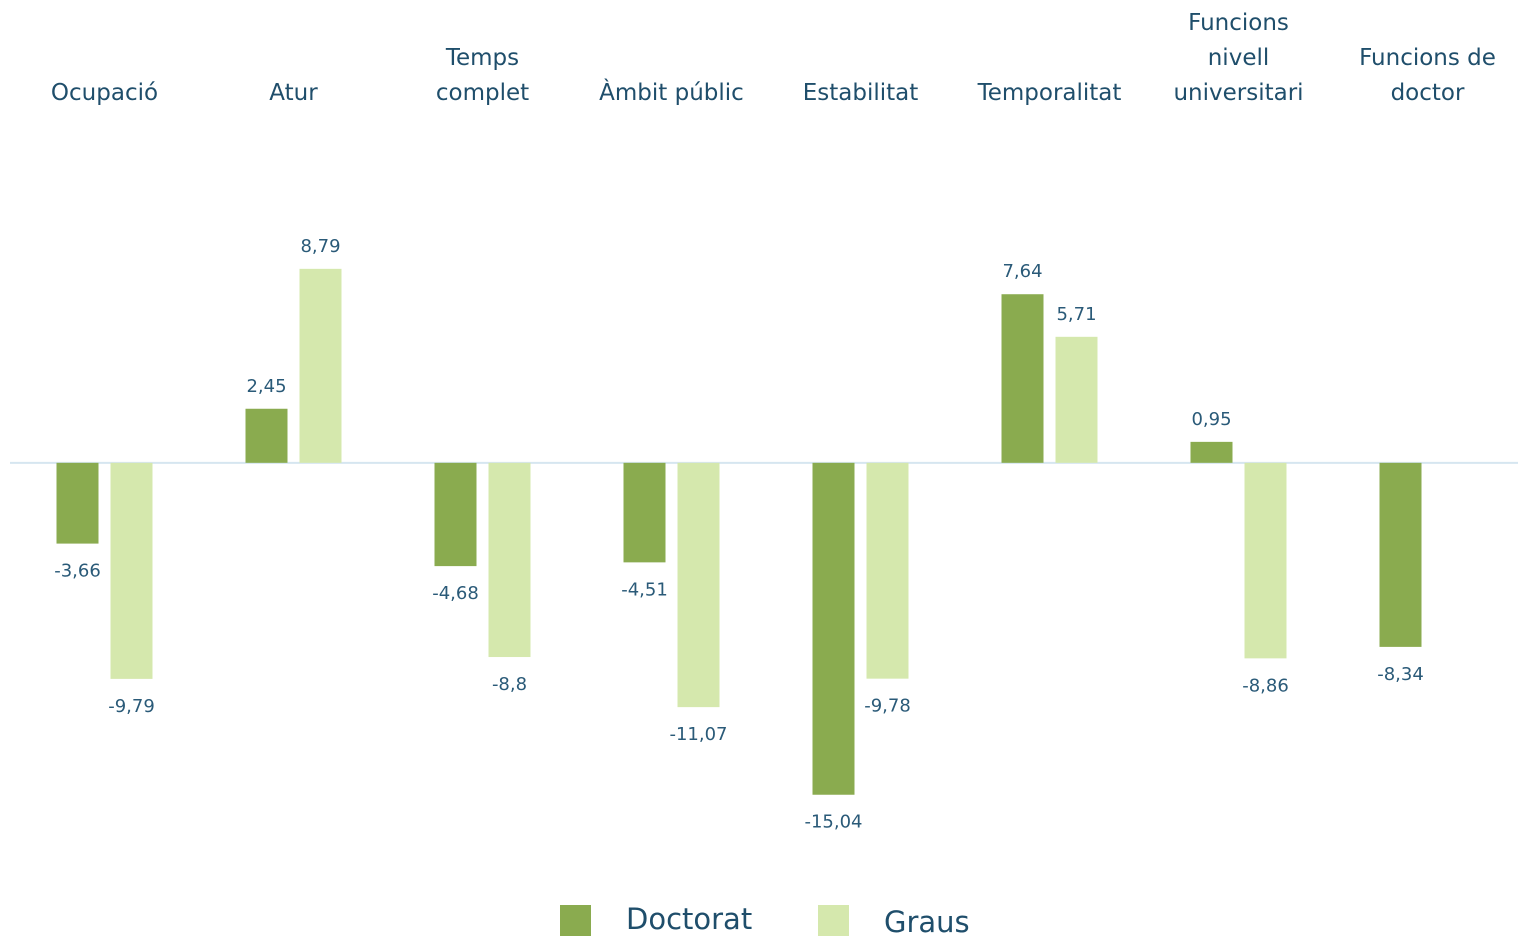 The height and width of the screenshot is (937, 1518). I want to click on value-label: -4,68, so click(455, 593).